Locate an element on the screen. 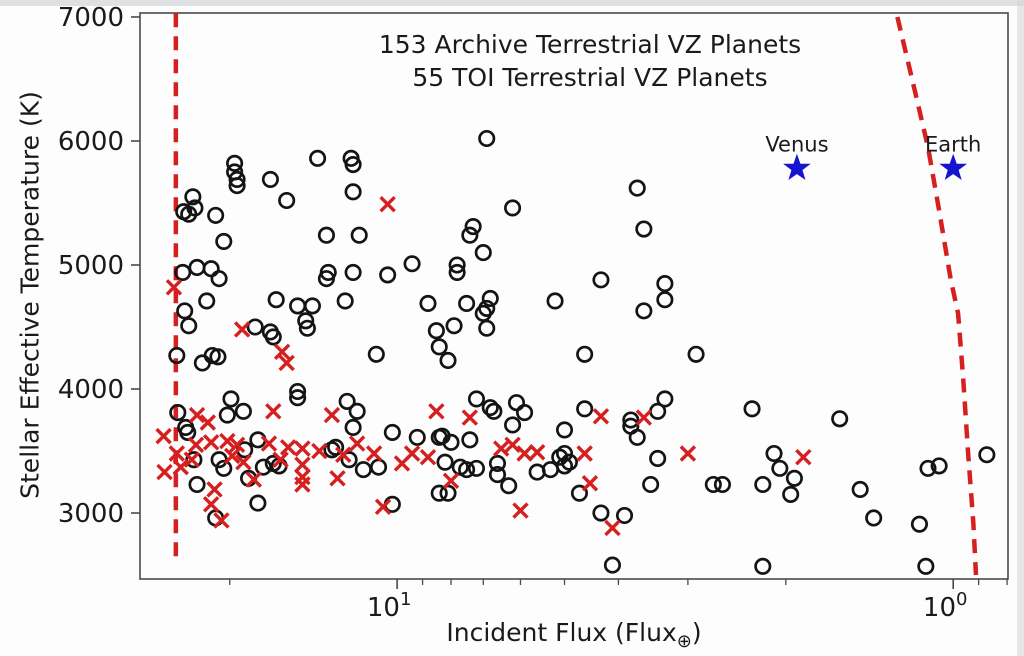 This screenshot has width=1024, height=656. venus-label: Venus is located at coordinates (796, 144).